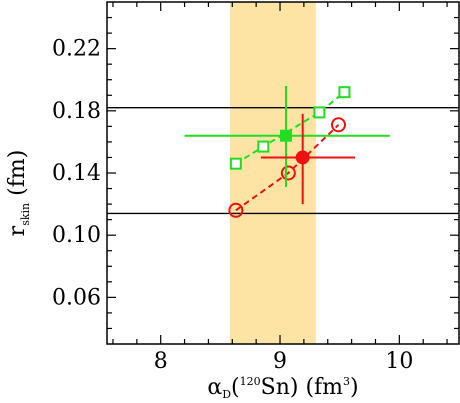 The image size is (460, 403). I want to click on series-filled-circle, so click(308, 159).